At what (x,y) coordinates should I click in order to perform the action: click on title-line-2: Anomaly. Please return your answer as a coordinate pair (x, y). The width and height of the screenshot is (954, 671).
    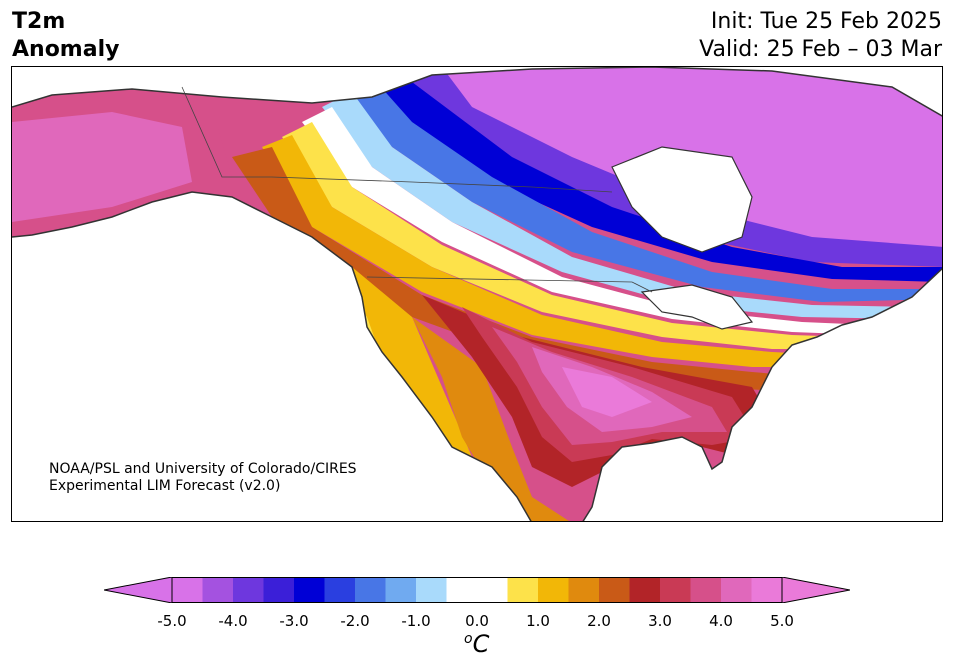
    Looking at the image, I should click on (66, 49).